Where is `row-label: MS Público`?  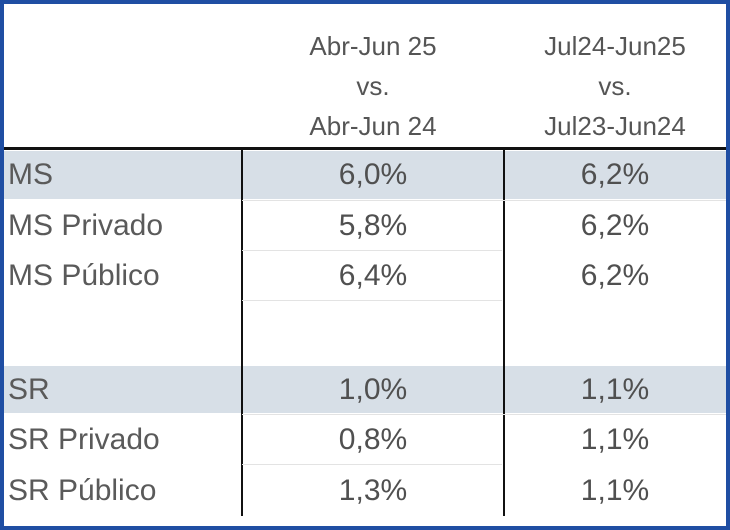
row-label: MS Público is located at coordinates (84, 275).